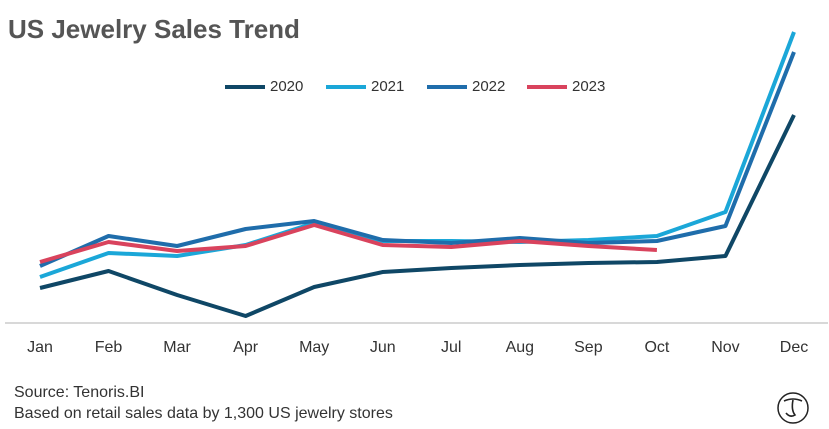 The image size is (829, 429). I want to click on x-tick-label: Feb, so click(109, 347).